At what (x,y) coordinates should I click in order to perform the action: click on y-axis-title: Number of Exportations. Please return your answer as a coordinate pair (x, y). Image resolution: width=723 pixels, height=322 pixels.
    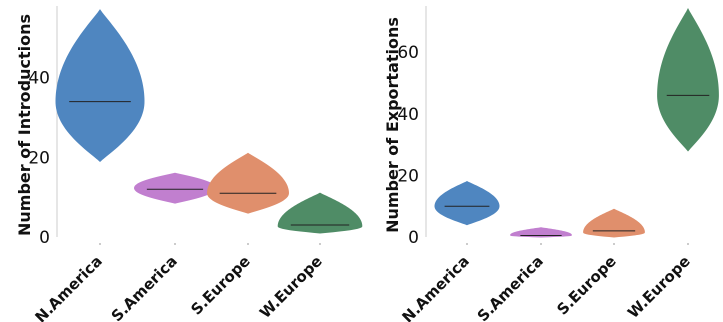
    Looking at the image, I should click on (392, 125).